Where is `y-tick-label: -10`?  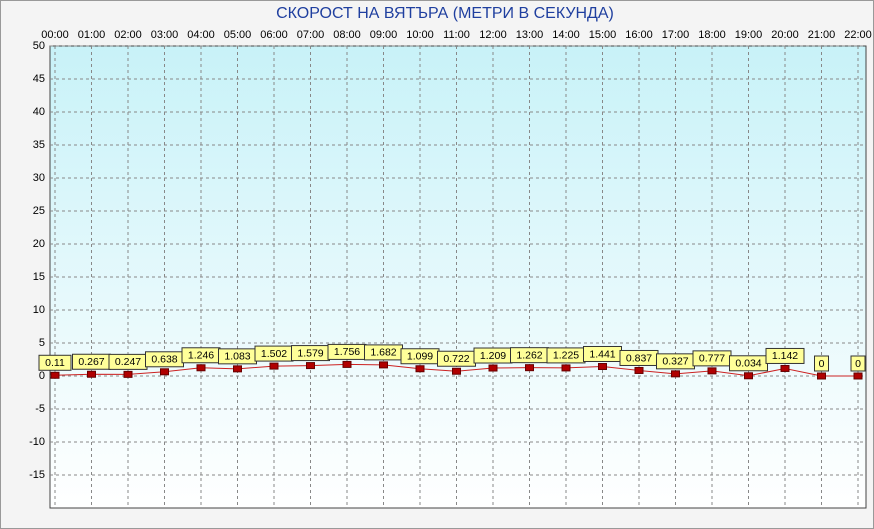
y-tick-label: -10 is located at coordinates (37, 442).